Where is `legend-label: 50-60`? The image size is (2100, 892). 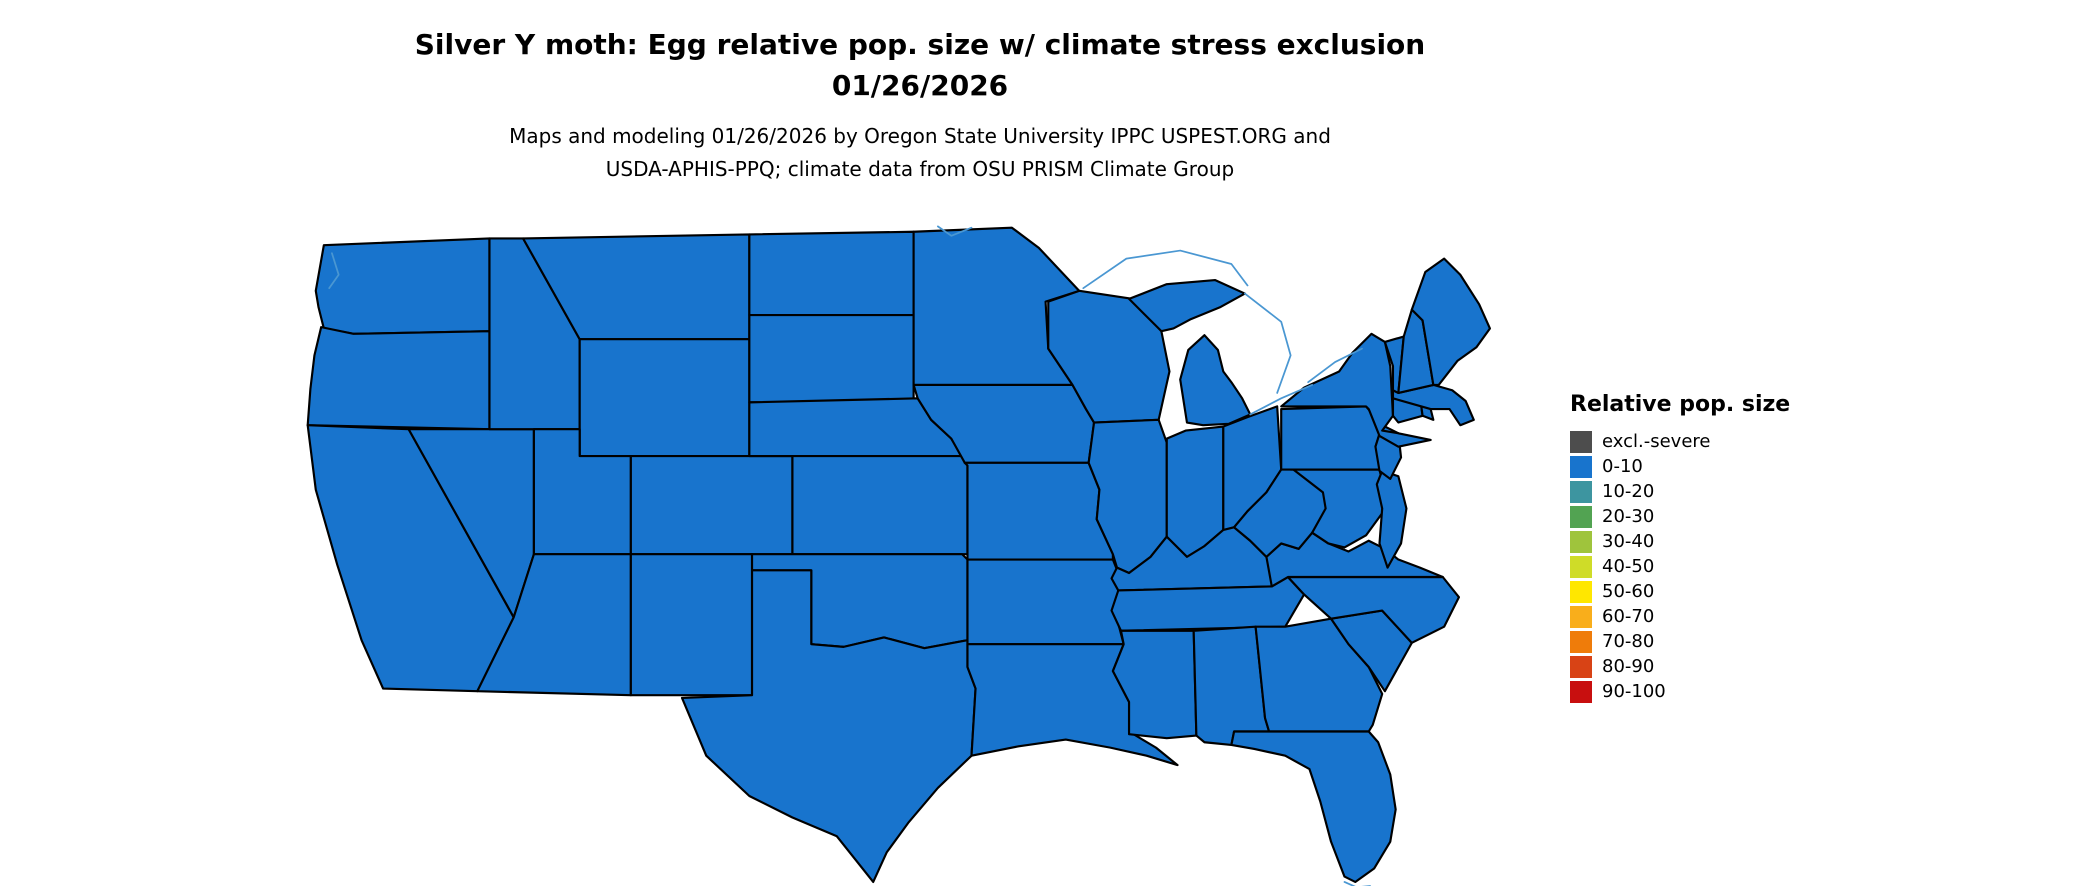
legend-label: 50-60 is located at coordinates (1628, 591).